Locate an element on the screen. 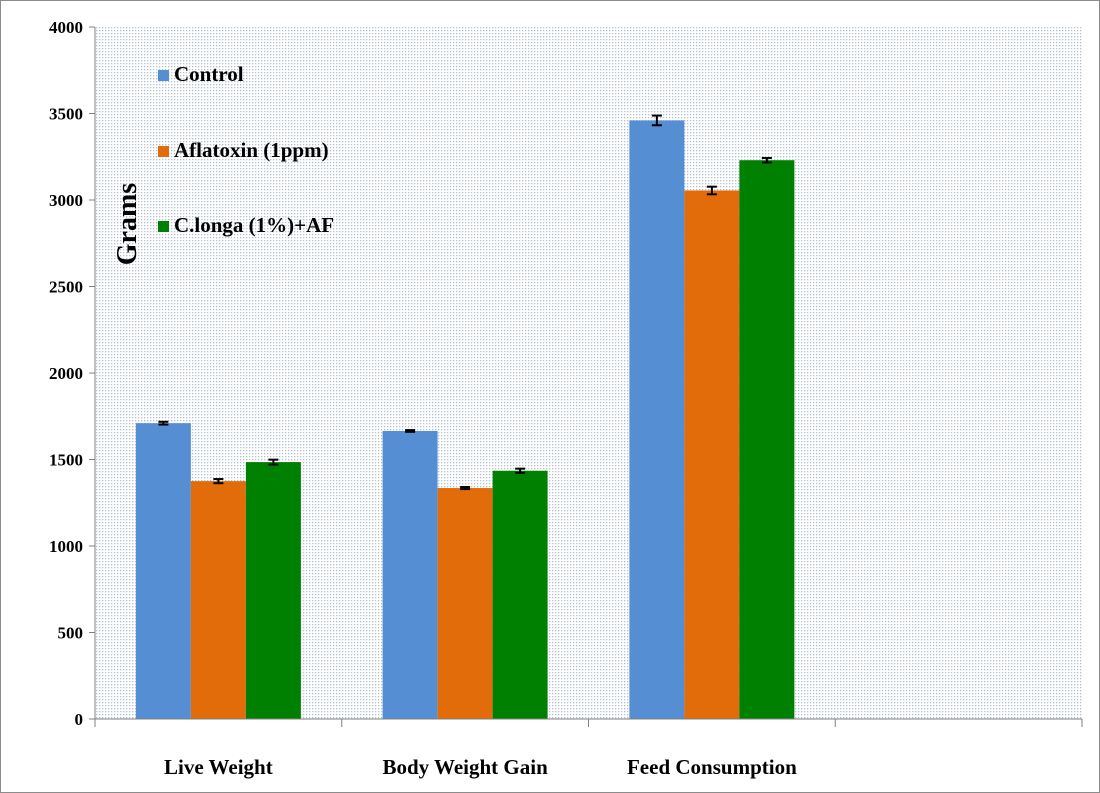  y-tick-label: 2000 is located at coordinates (66, 373).